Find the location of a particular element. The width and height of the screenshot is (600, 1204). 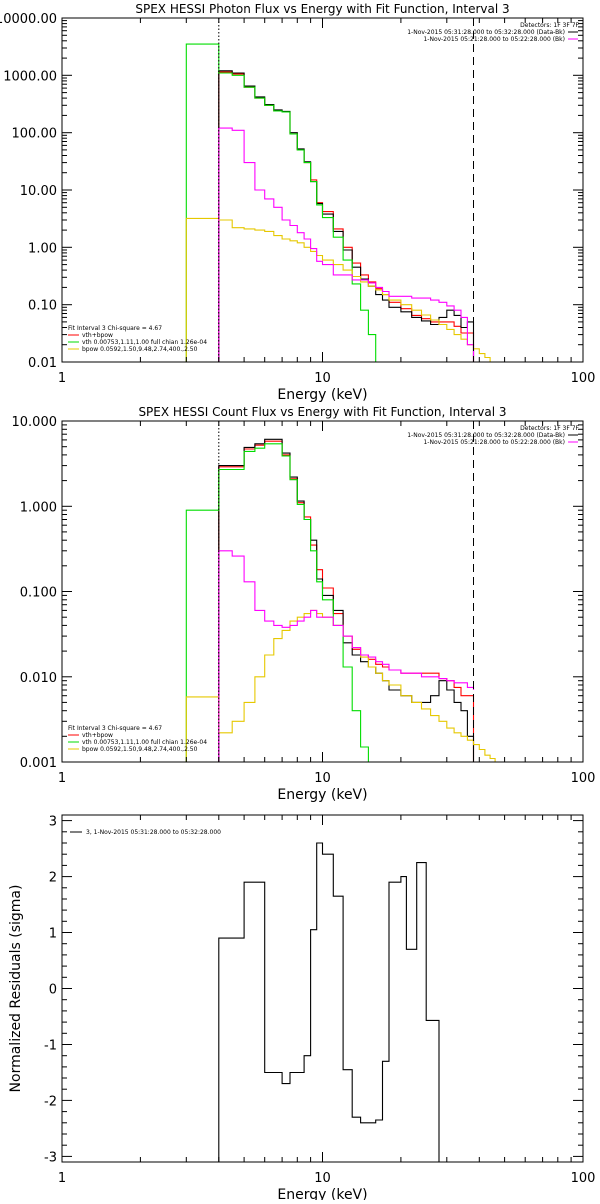

y-tick-label: 10000.00 is located at coordinates (28, 19).